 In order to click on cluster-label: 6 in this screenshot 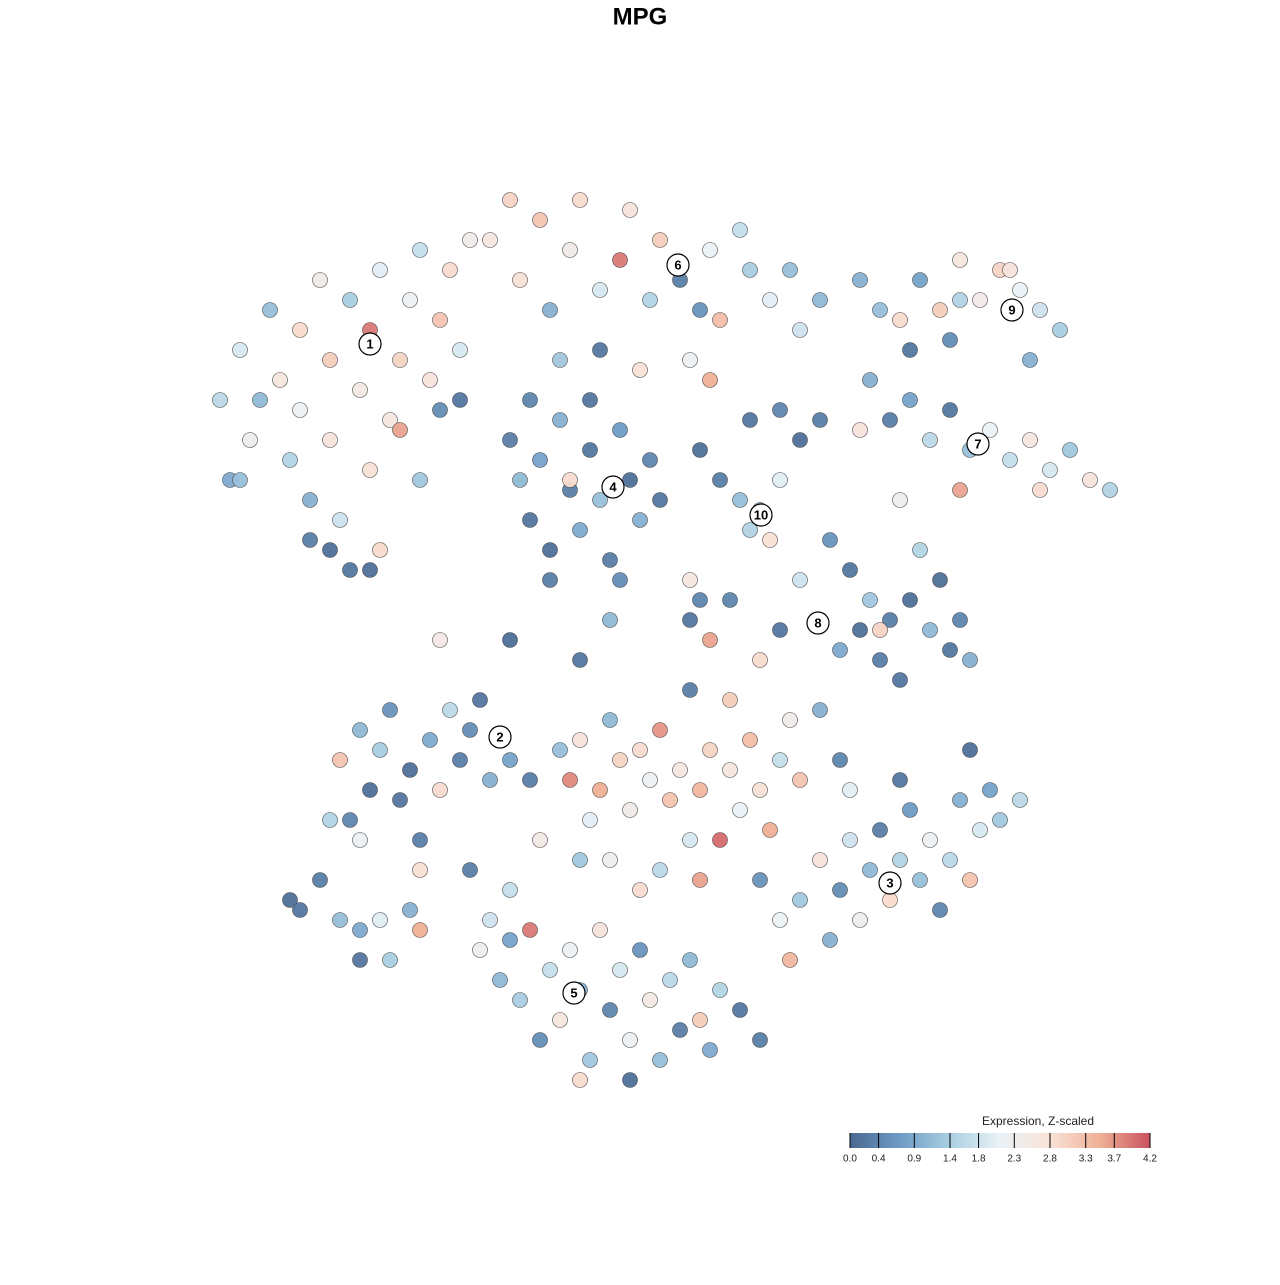, I will do `click(677, 264)`.